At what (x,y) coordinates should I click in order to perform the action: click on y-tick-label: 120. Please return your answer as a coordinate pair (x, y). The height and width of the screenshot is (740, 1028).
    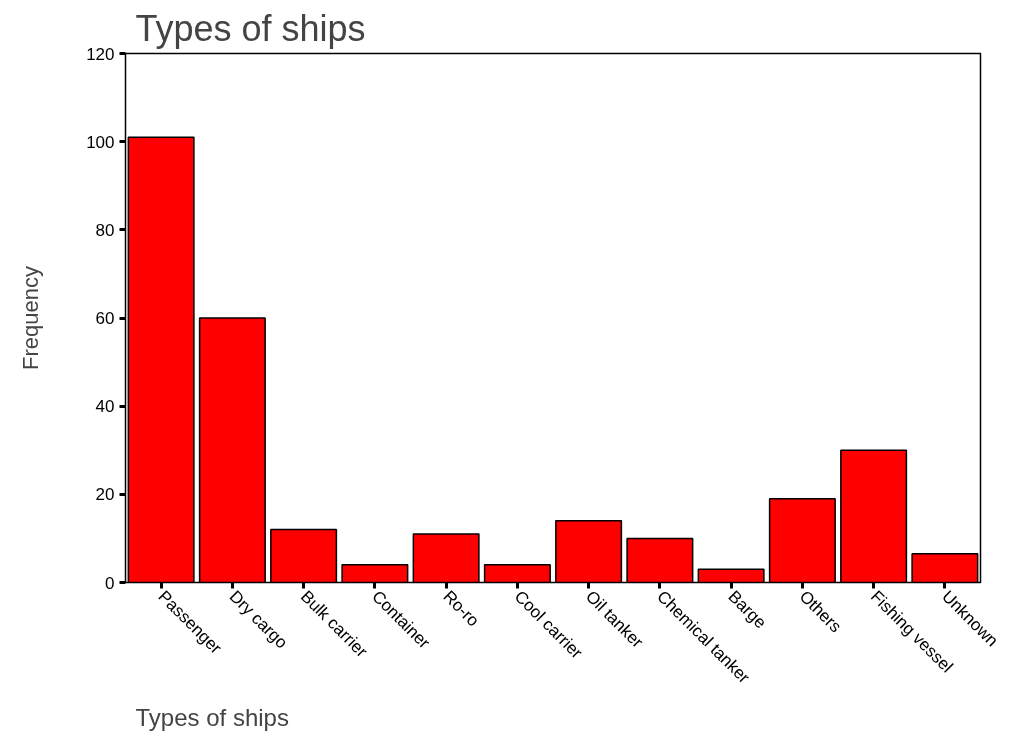
    Looking at the image, I should click on (100, 54).